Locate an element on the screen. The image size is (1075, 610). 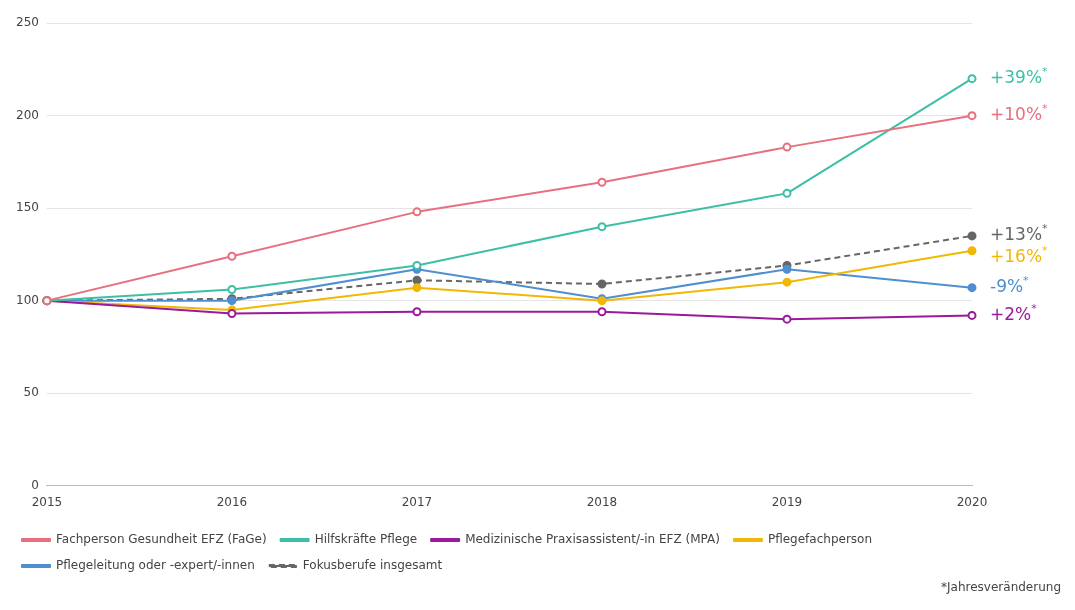
legend-label: Pflegefachperson is located at coordinates (820, 539).